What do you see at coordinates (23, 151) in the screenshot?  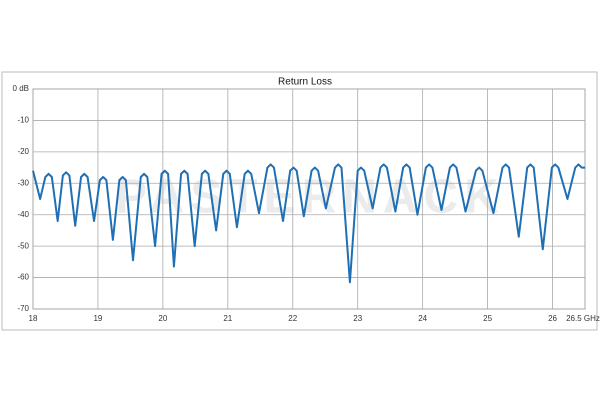 I see `y-tick-label: -20` at bounding box center [23, 151].